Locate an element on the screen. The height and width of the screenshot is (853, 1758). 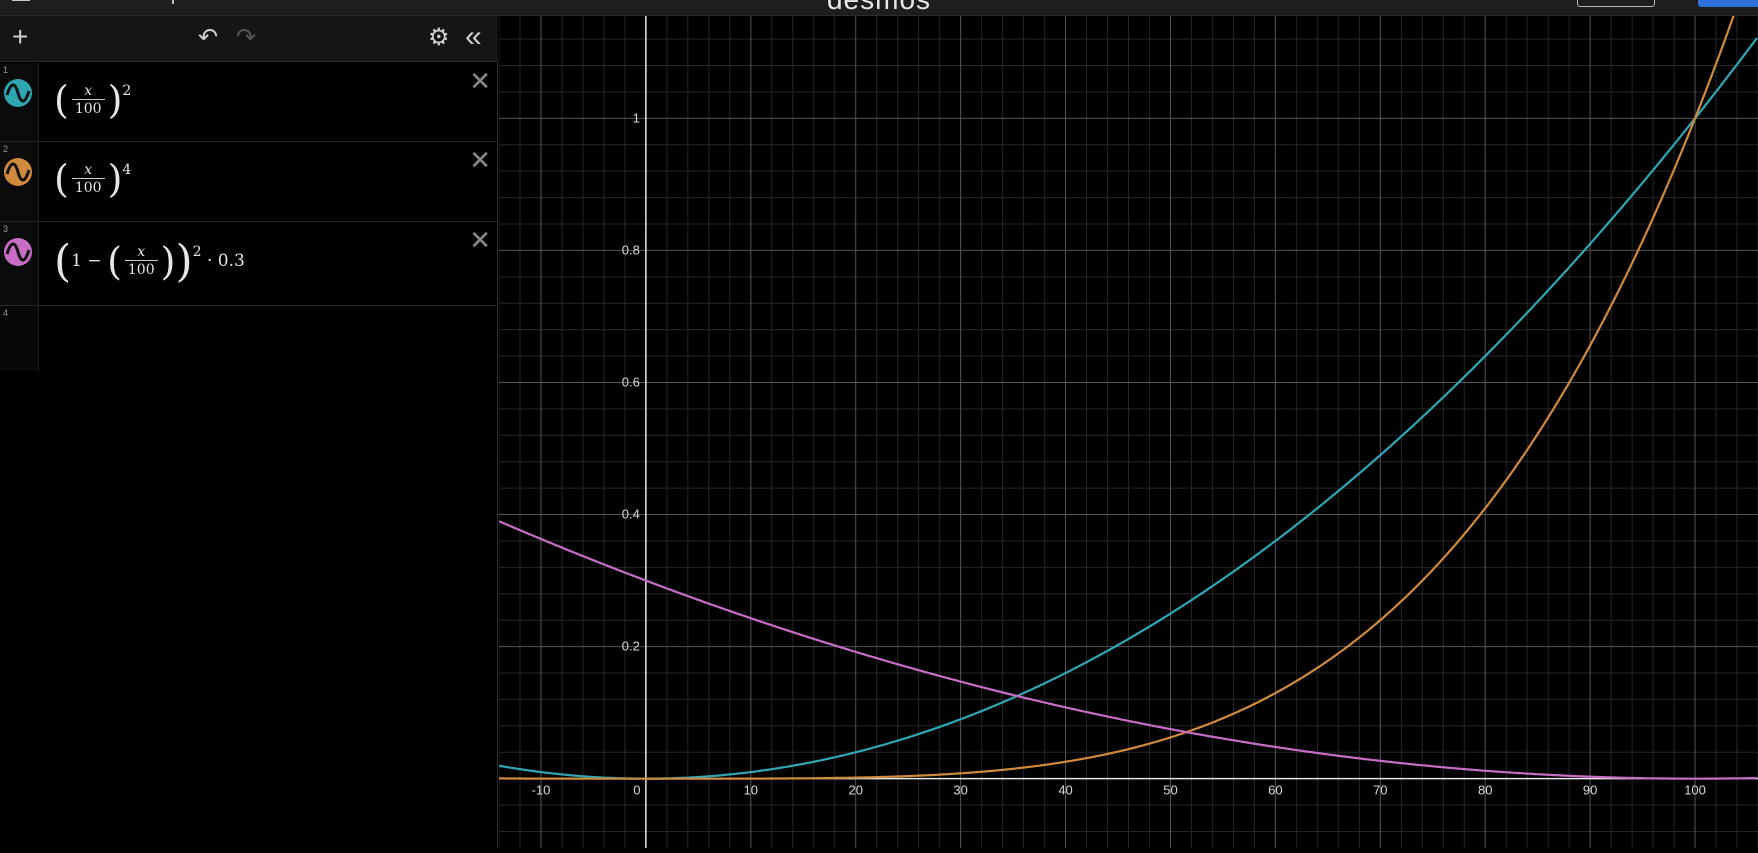
gear-icon: ⚙ is located at coordinates (439, 37).